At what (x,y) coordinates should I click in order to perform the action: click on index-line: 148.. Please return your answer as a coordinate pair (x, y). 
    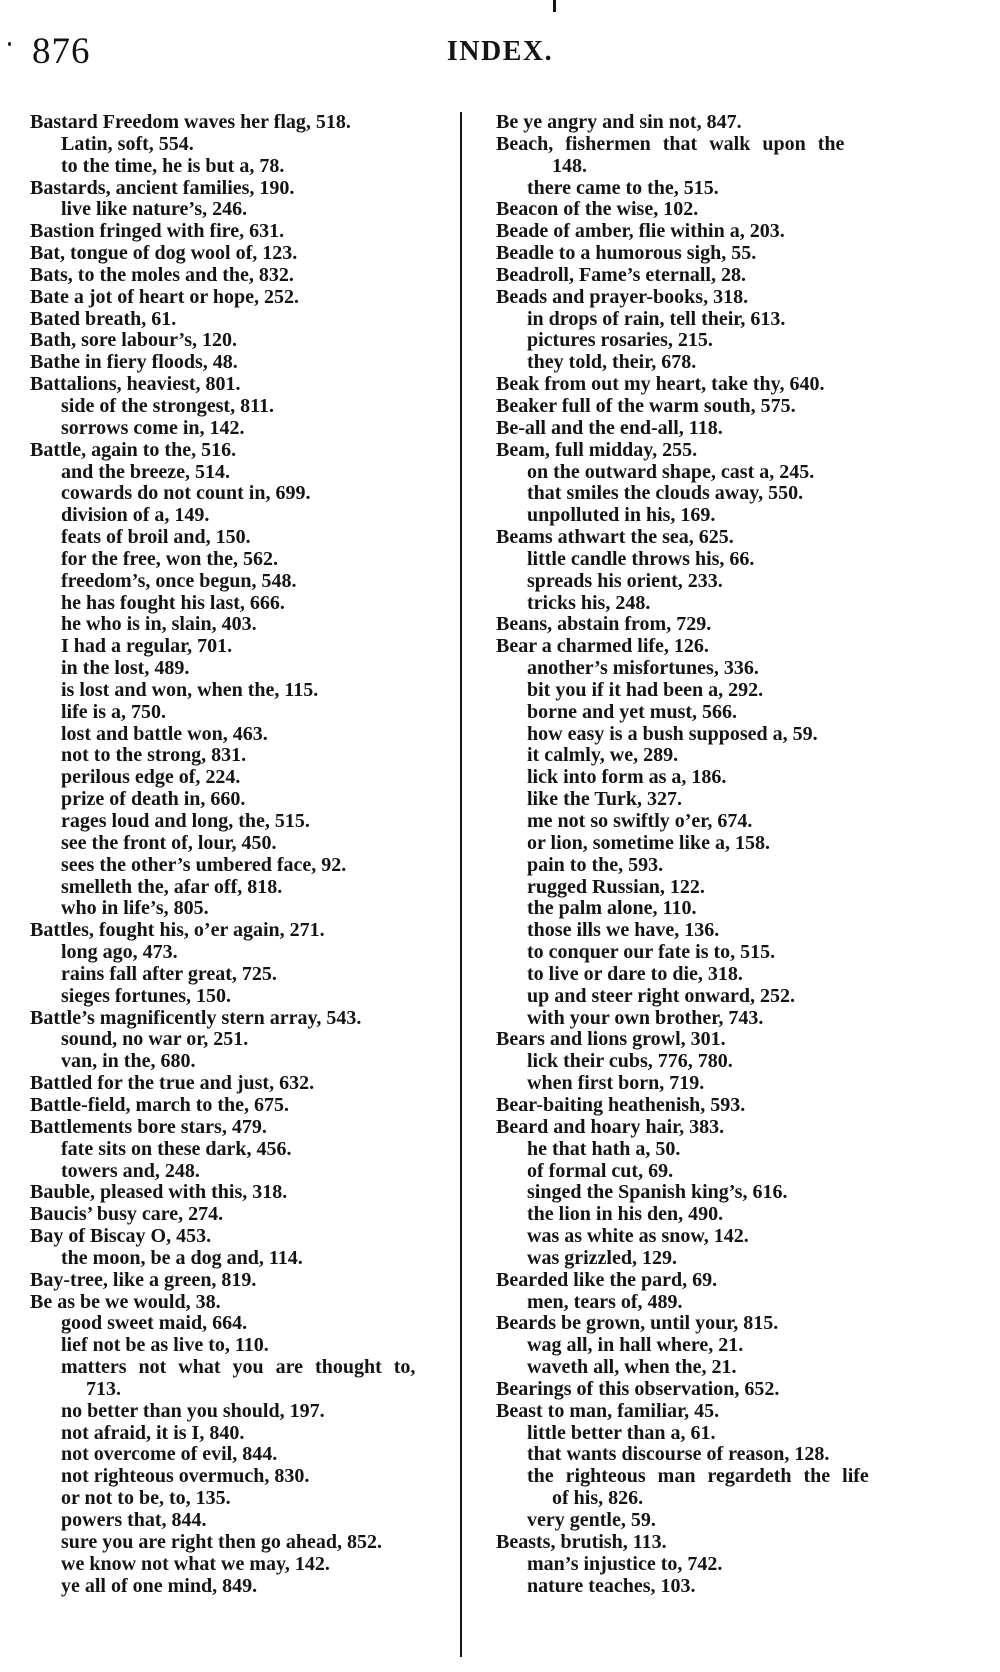
    Looking at the image, I should click on (569, 165).